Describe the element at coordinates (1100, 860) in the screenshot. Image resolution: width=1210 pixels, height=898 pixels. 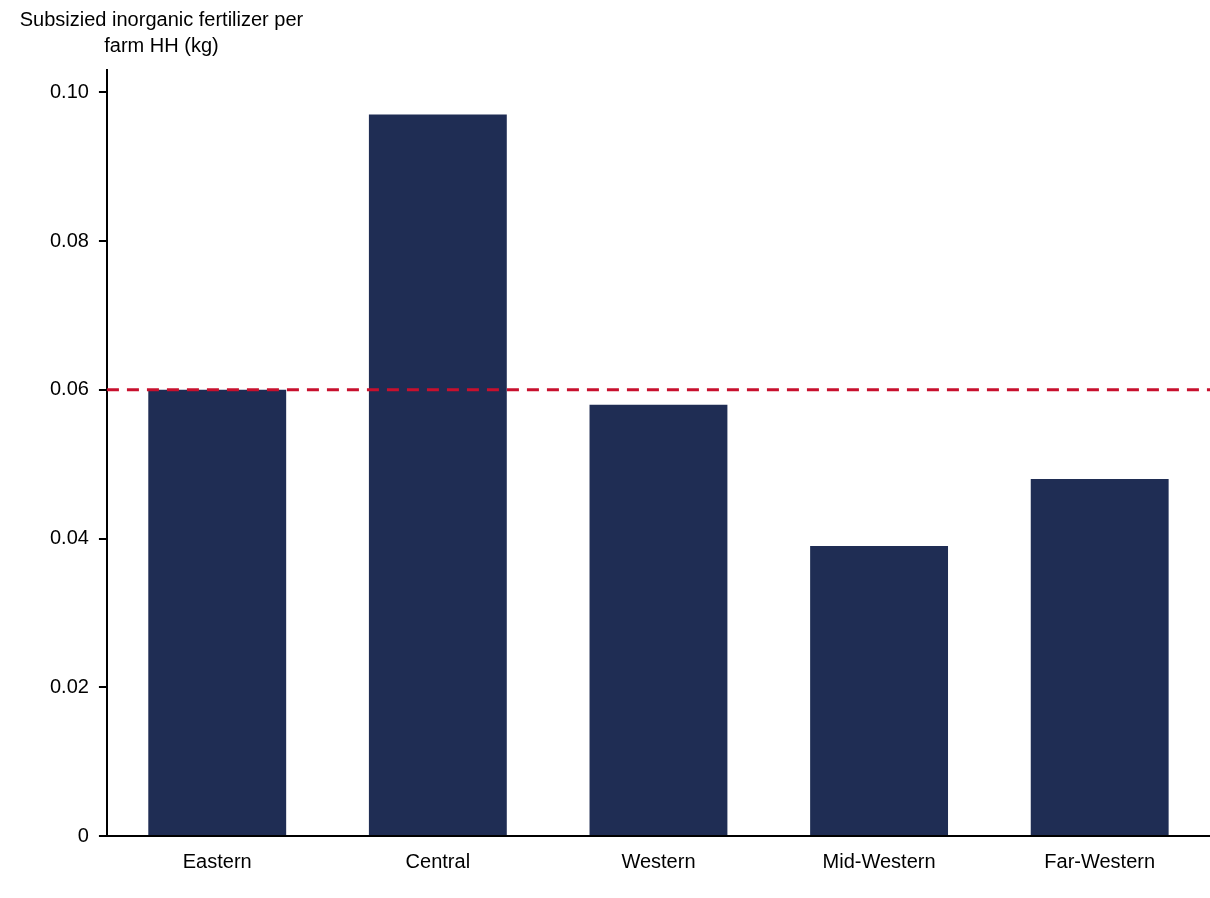
I see `x-tick-label: Far-Western` at that location.